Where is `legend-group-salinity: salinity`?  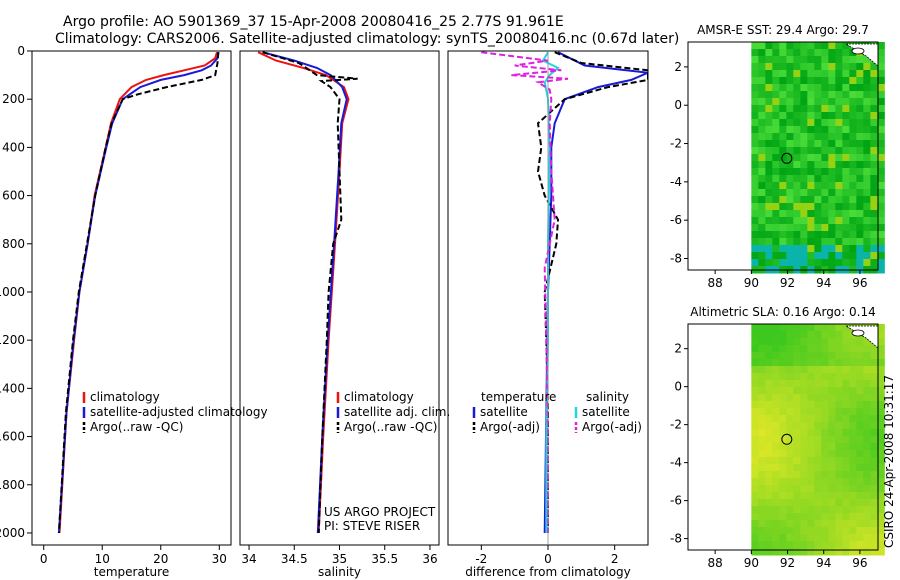
legend-group-salinity: salinity is located at coordinates (607, 397).